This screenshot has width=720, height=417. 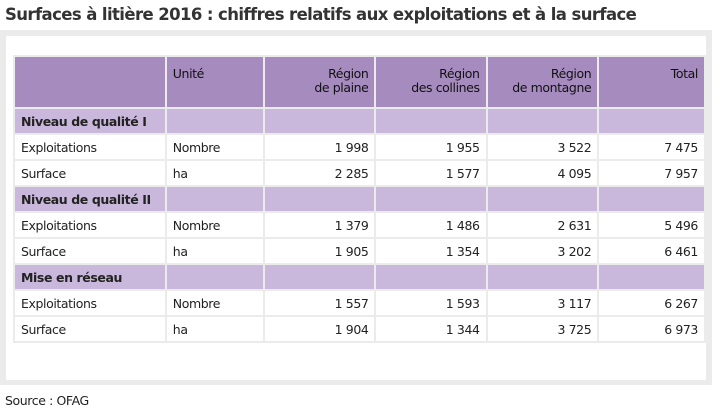 What do you see at coordinates (542, 173) in the screenshot?
I see `mountain-cell: 4 095` at bounding box center [542, 173].